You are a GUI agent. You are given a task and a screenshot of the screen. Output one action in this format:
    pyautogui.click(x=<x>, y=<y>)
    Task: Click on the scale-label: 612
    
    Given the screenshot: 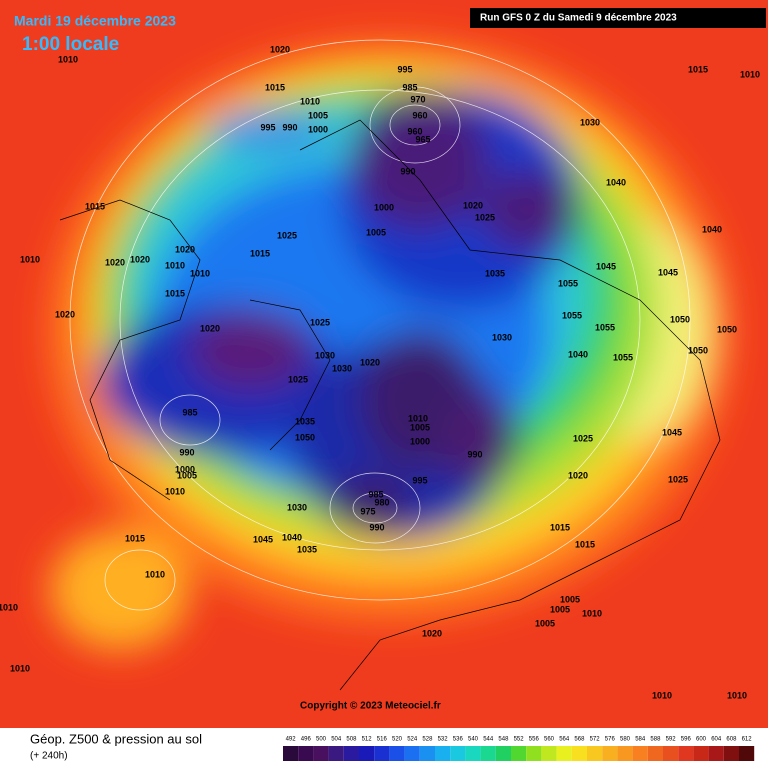 What is the action you would take?
    pyautogui.click(x=747, y=740)
    